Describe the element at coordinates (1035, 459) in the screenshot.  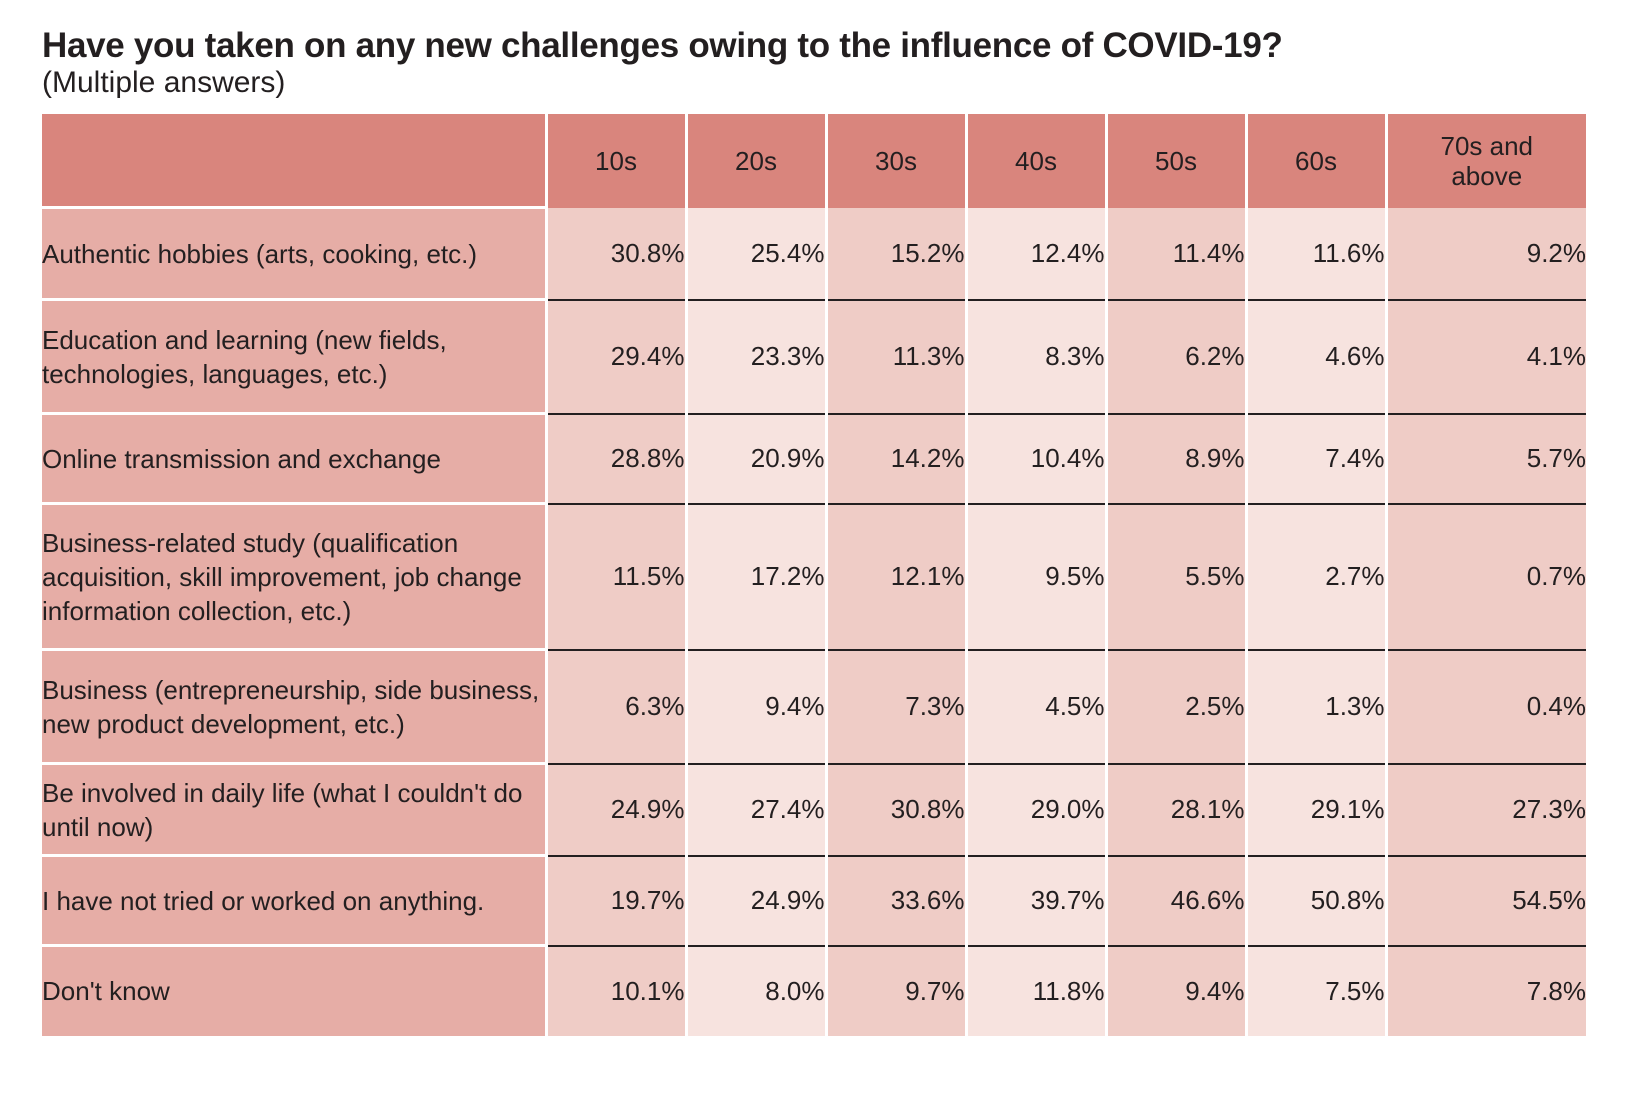
I see `value-cell: 10.4%` at that location.